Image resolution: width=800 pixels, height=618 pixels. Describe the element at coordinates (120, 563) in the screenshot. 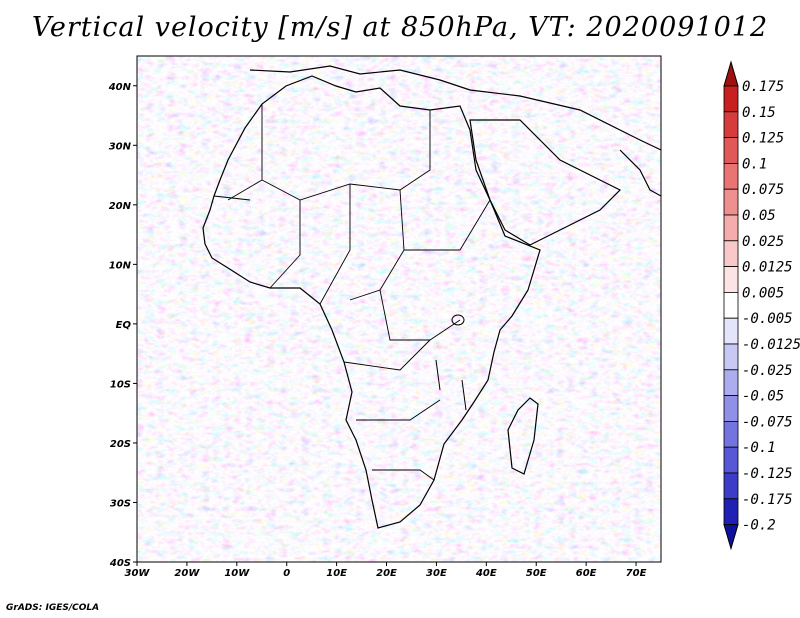

I see `y-tick-label: 40S` at that location.